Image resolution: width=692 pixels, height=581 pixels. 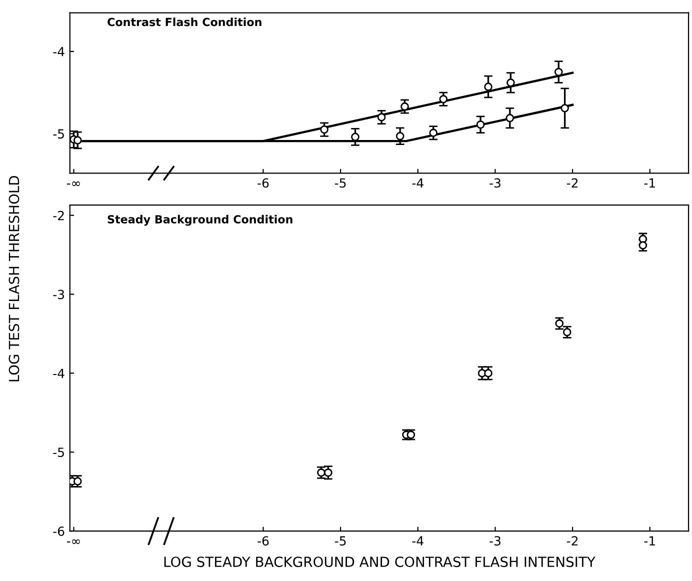 What do you see at coordinates (58, 295) in the screenshot?
I see `y-tick-label: -3` at bounding box center [58, 295].